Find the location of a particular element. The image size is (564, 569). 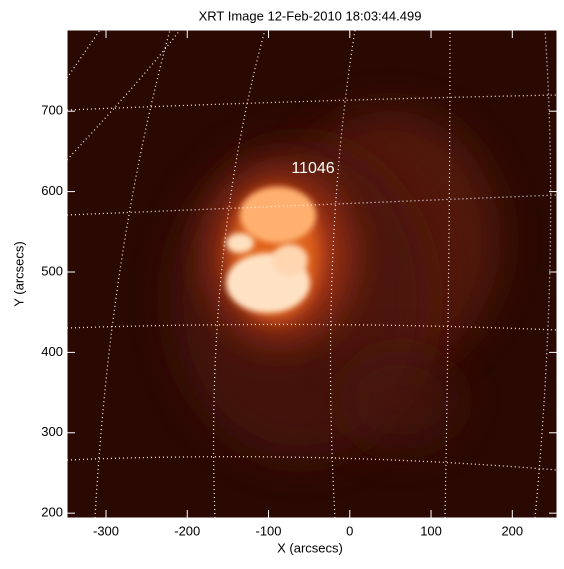

y-tick-label: 200 is located at coordinates (52, 512).